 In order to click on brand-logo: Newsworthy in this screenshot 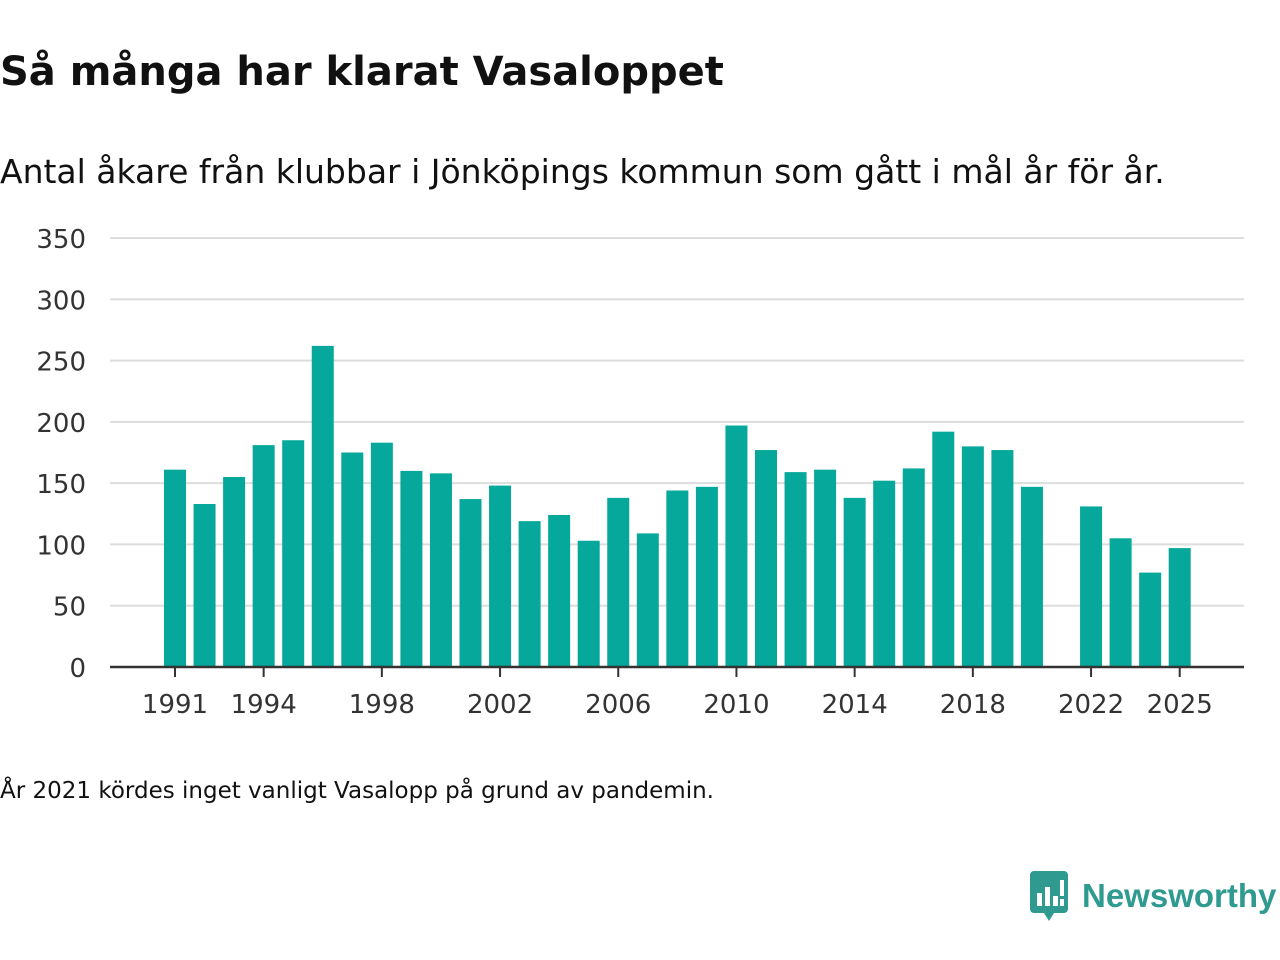, I will do `click(1153, 896)`.